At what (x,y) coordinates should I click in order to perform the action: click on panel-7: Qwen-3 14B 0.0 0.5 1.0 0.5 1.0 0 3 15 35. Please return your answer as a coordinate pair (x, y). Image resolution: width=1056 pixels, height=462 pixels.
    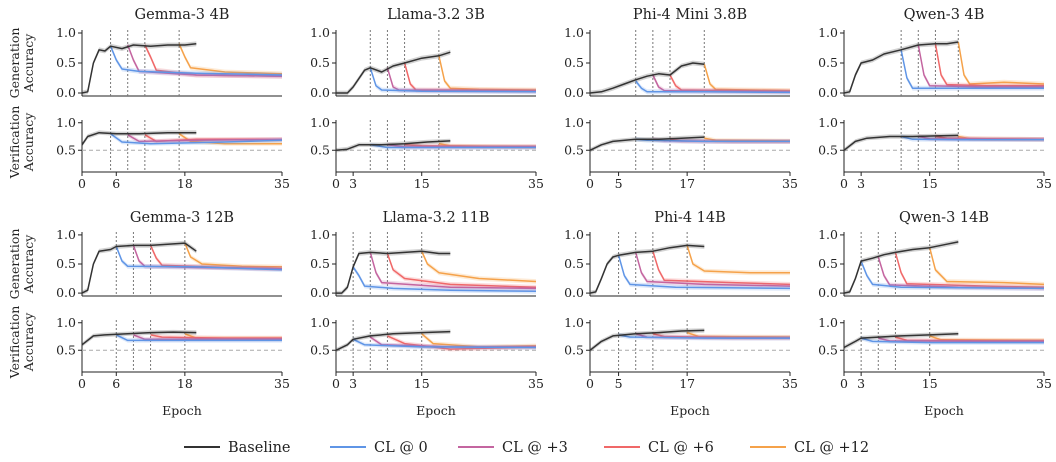
    Looking at the image, I should click on (935, 300).